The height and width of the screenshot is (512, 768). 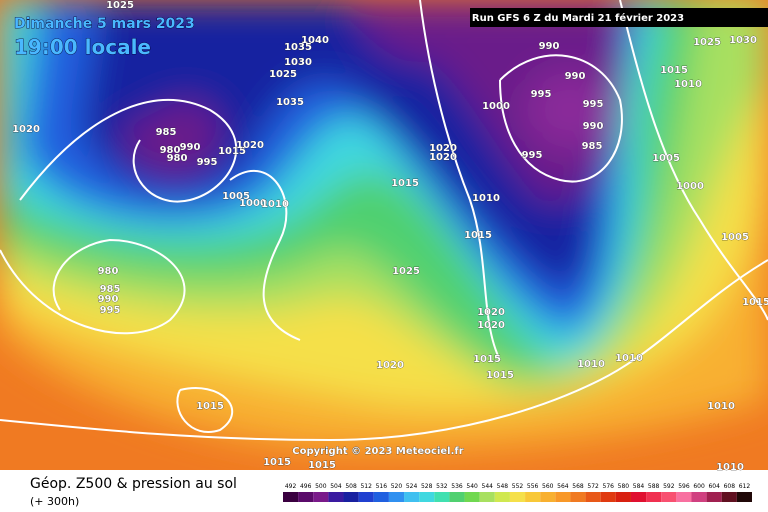 What do you see at coordinates (54, 501) in the screenshot?
I see `lead-time: (+ 300h)` at bounding box center [54, 501].